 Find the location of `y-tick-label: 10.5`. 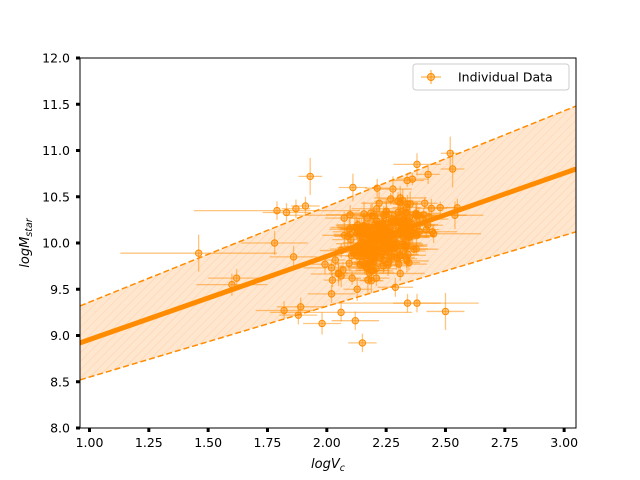

y-tick-label: 10.5 is located at coordinates (56, 196).